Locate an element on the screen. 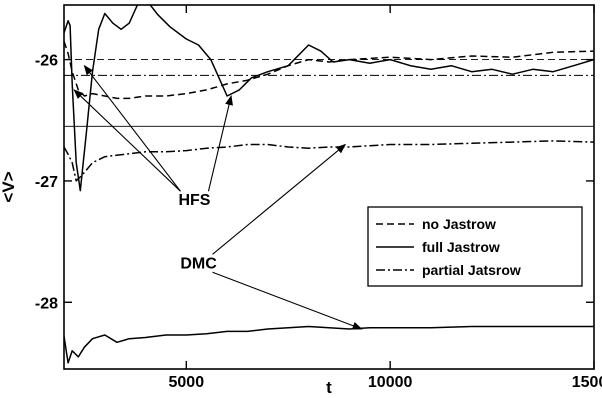  legend-entry-label: no Jastrow is located at coordinates (459, 224).